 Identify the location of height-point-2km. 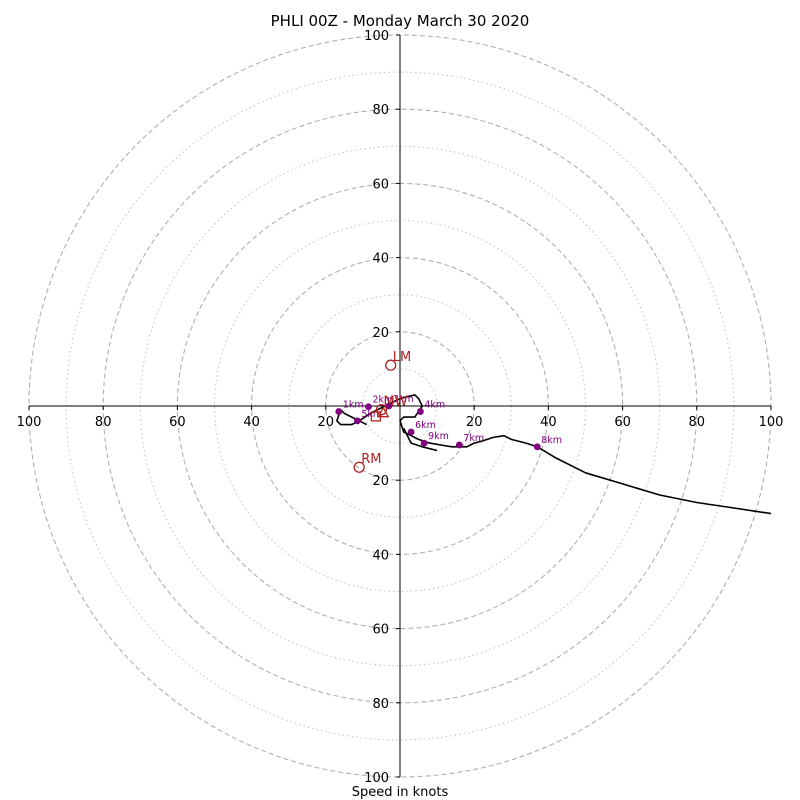
(368, 407).